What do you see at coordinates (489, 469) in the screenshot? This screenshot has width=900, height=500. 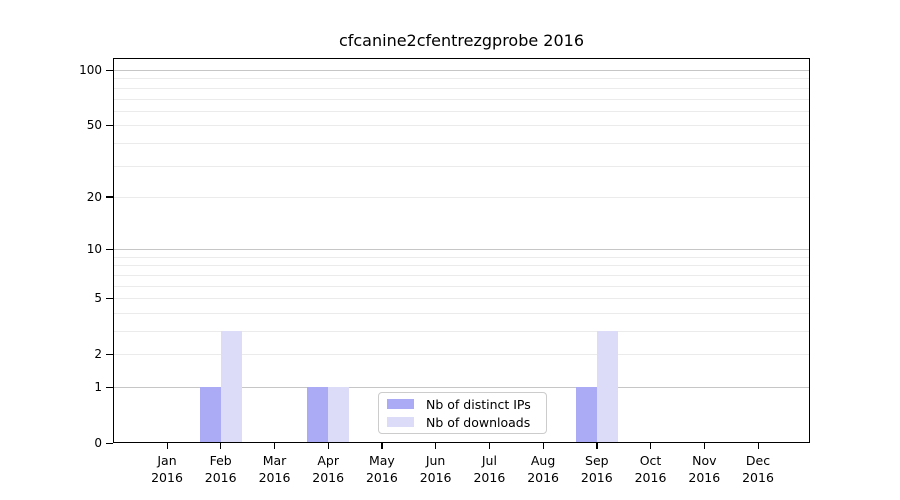 I see `x-tick-label: Jul 2016` at bounding box center [489, 469].